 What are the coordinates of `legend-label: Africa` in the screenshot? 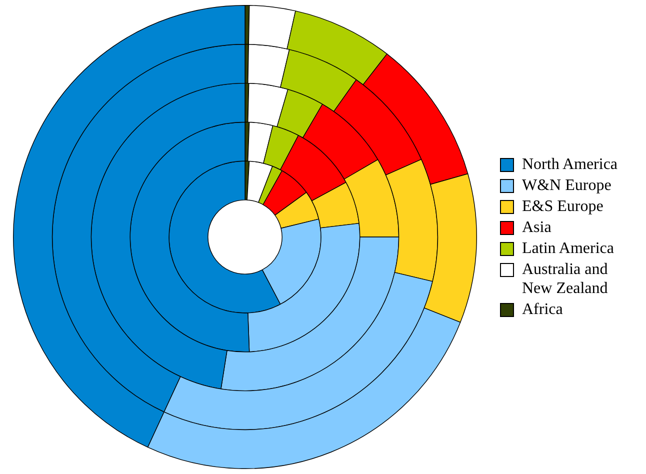 It's located at (542, 309).